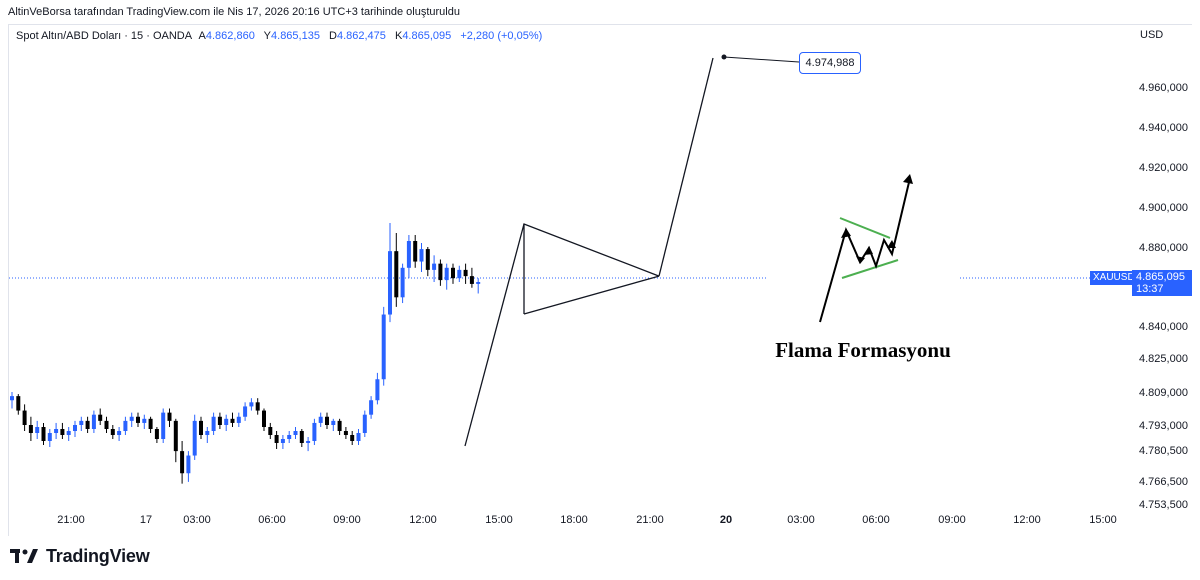 The width and height of the screenshot is (1200, 580). I want to click on flag-price-path, so click(865, 250).